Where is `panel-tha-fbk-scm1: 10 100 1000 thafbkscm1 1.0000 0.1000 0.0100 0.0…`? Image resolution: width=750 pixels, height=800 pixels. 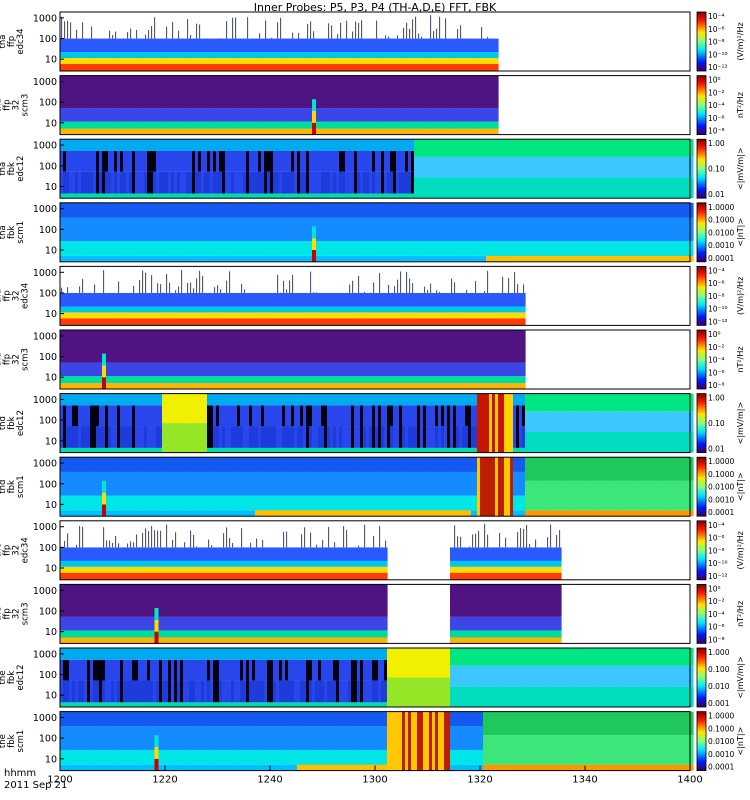
panel-tha-fbk-scm1: 10 100 1000 thafbkscm1 1.0000 0.1000 0.0100 0.0… is located at coordinates (372, 232).